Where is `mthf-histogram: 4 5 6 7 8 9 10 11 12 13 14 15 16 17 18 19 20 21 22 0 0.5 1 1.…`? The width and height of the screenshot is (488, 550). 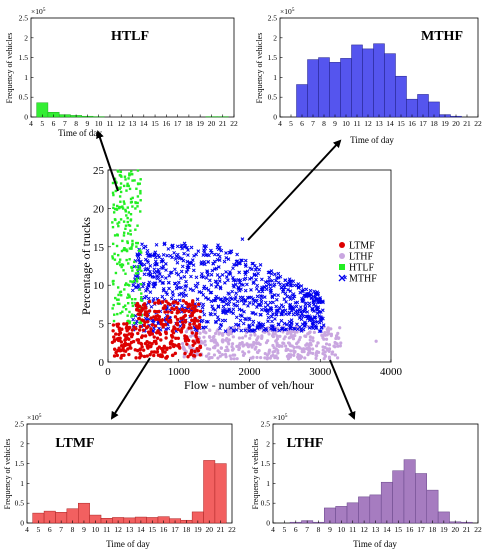
mthf-histogram: 4 5 6 7 8 9 10 11 12 13 14 15 16 17 18 19 20 21 22 0 0.5 1 1.… is located at coordinates (368, 76).